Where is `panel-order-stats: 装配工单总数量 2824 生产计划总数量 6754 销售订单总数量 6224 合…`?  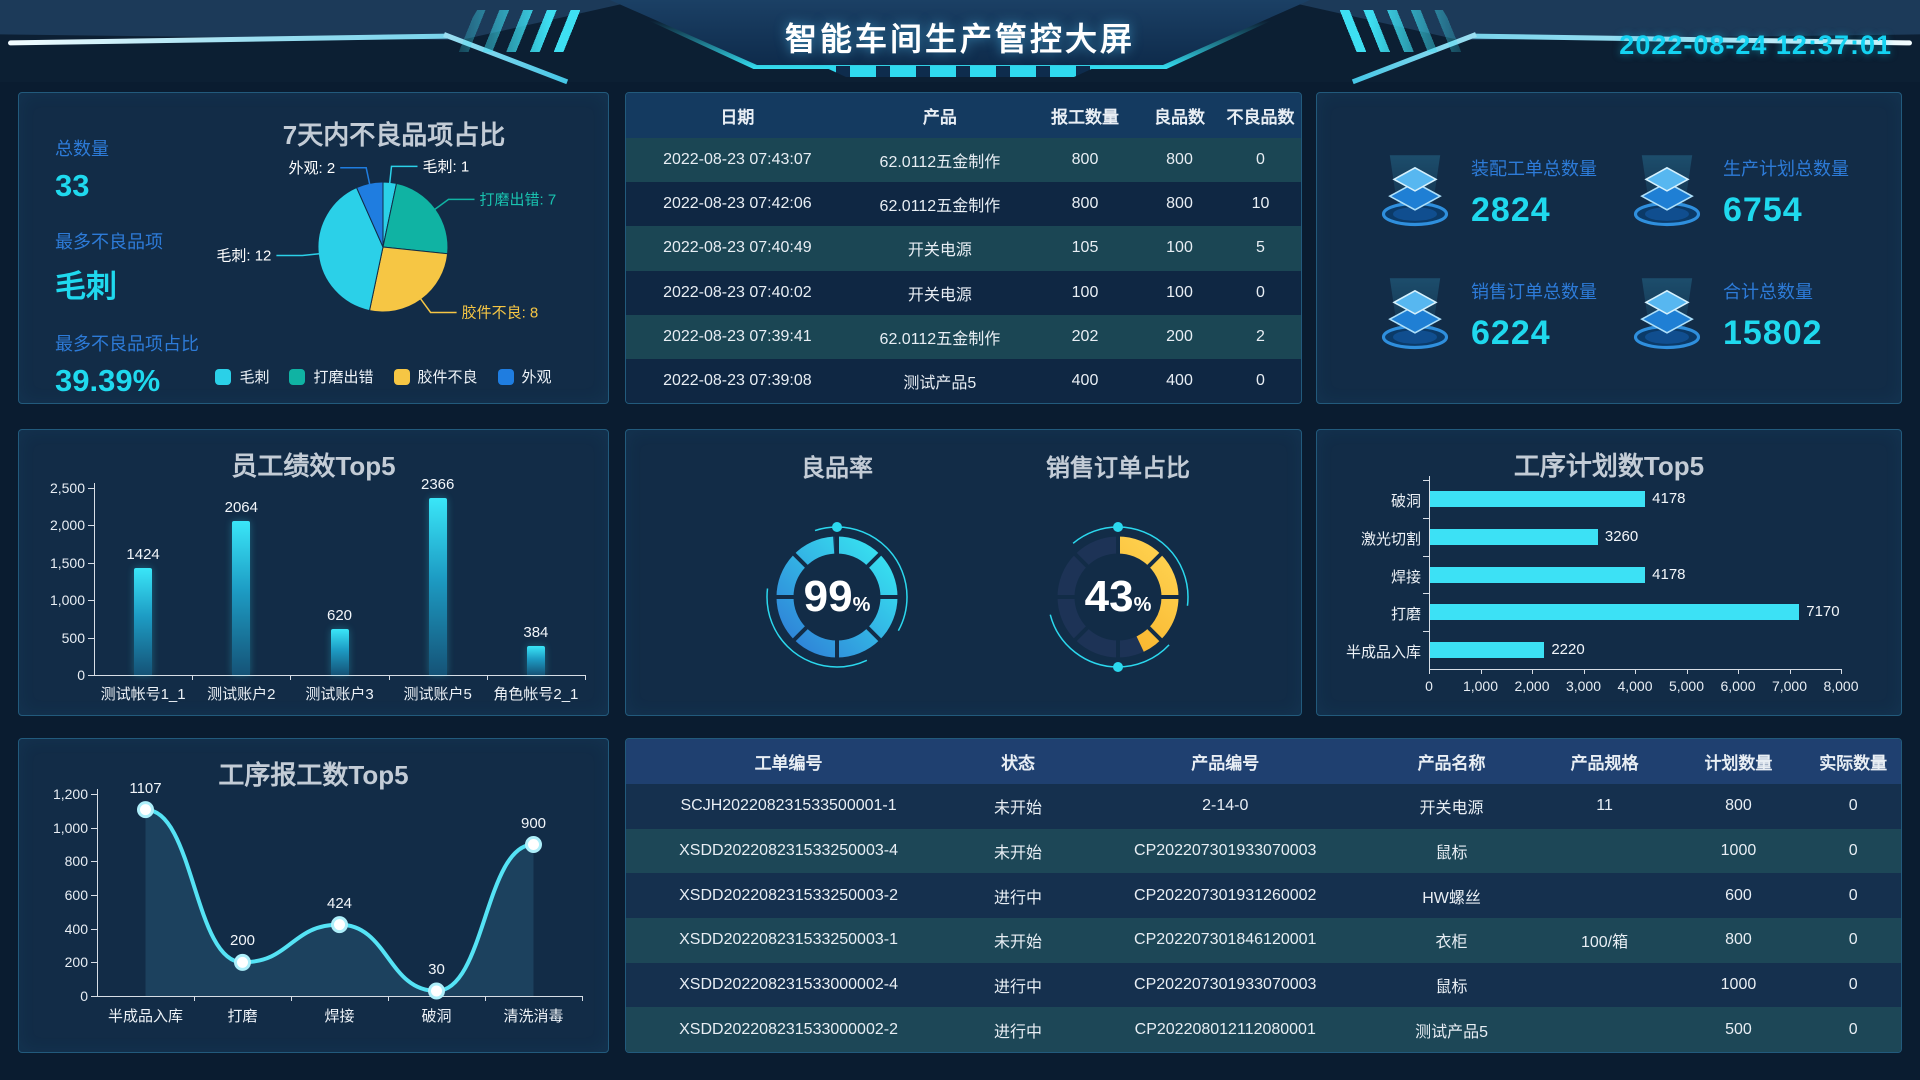
panel-order-stats: 装配工单总数量 2824 生产计划总数量 6754 销售订单总数量 6224 合… is located at coordinates (1609, 248).